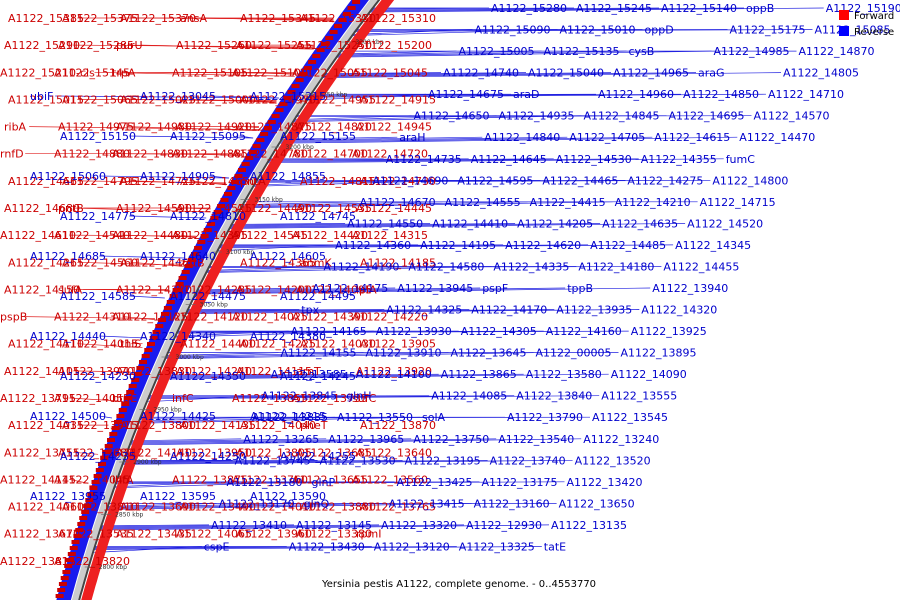  What do you see at coordinates (270, 72) in the screenshot?
I see `forward-gene-label: A1122_15100` at bounding box center [270, 72].